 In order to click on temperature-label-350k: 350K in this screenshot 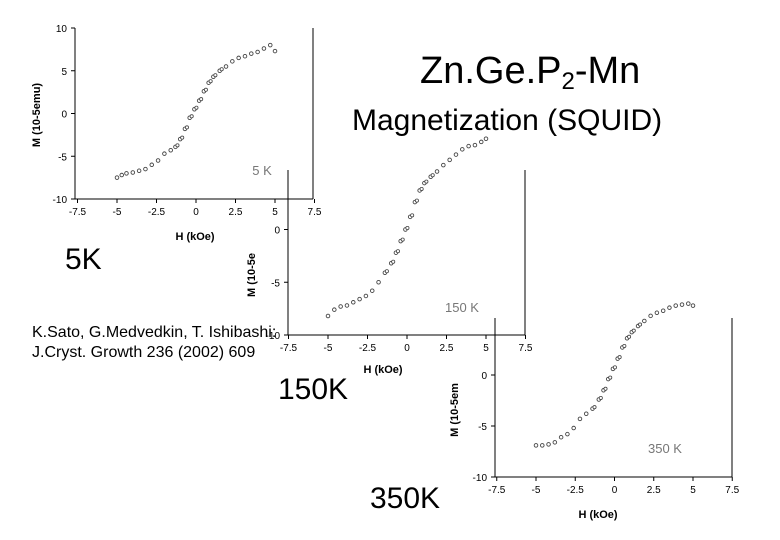, I will do `click(405, 498)`.